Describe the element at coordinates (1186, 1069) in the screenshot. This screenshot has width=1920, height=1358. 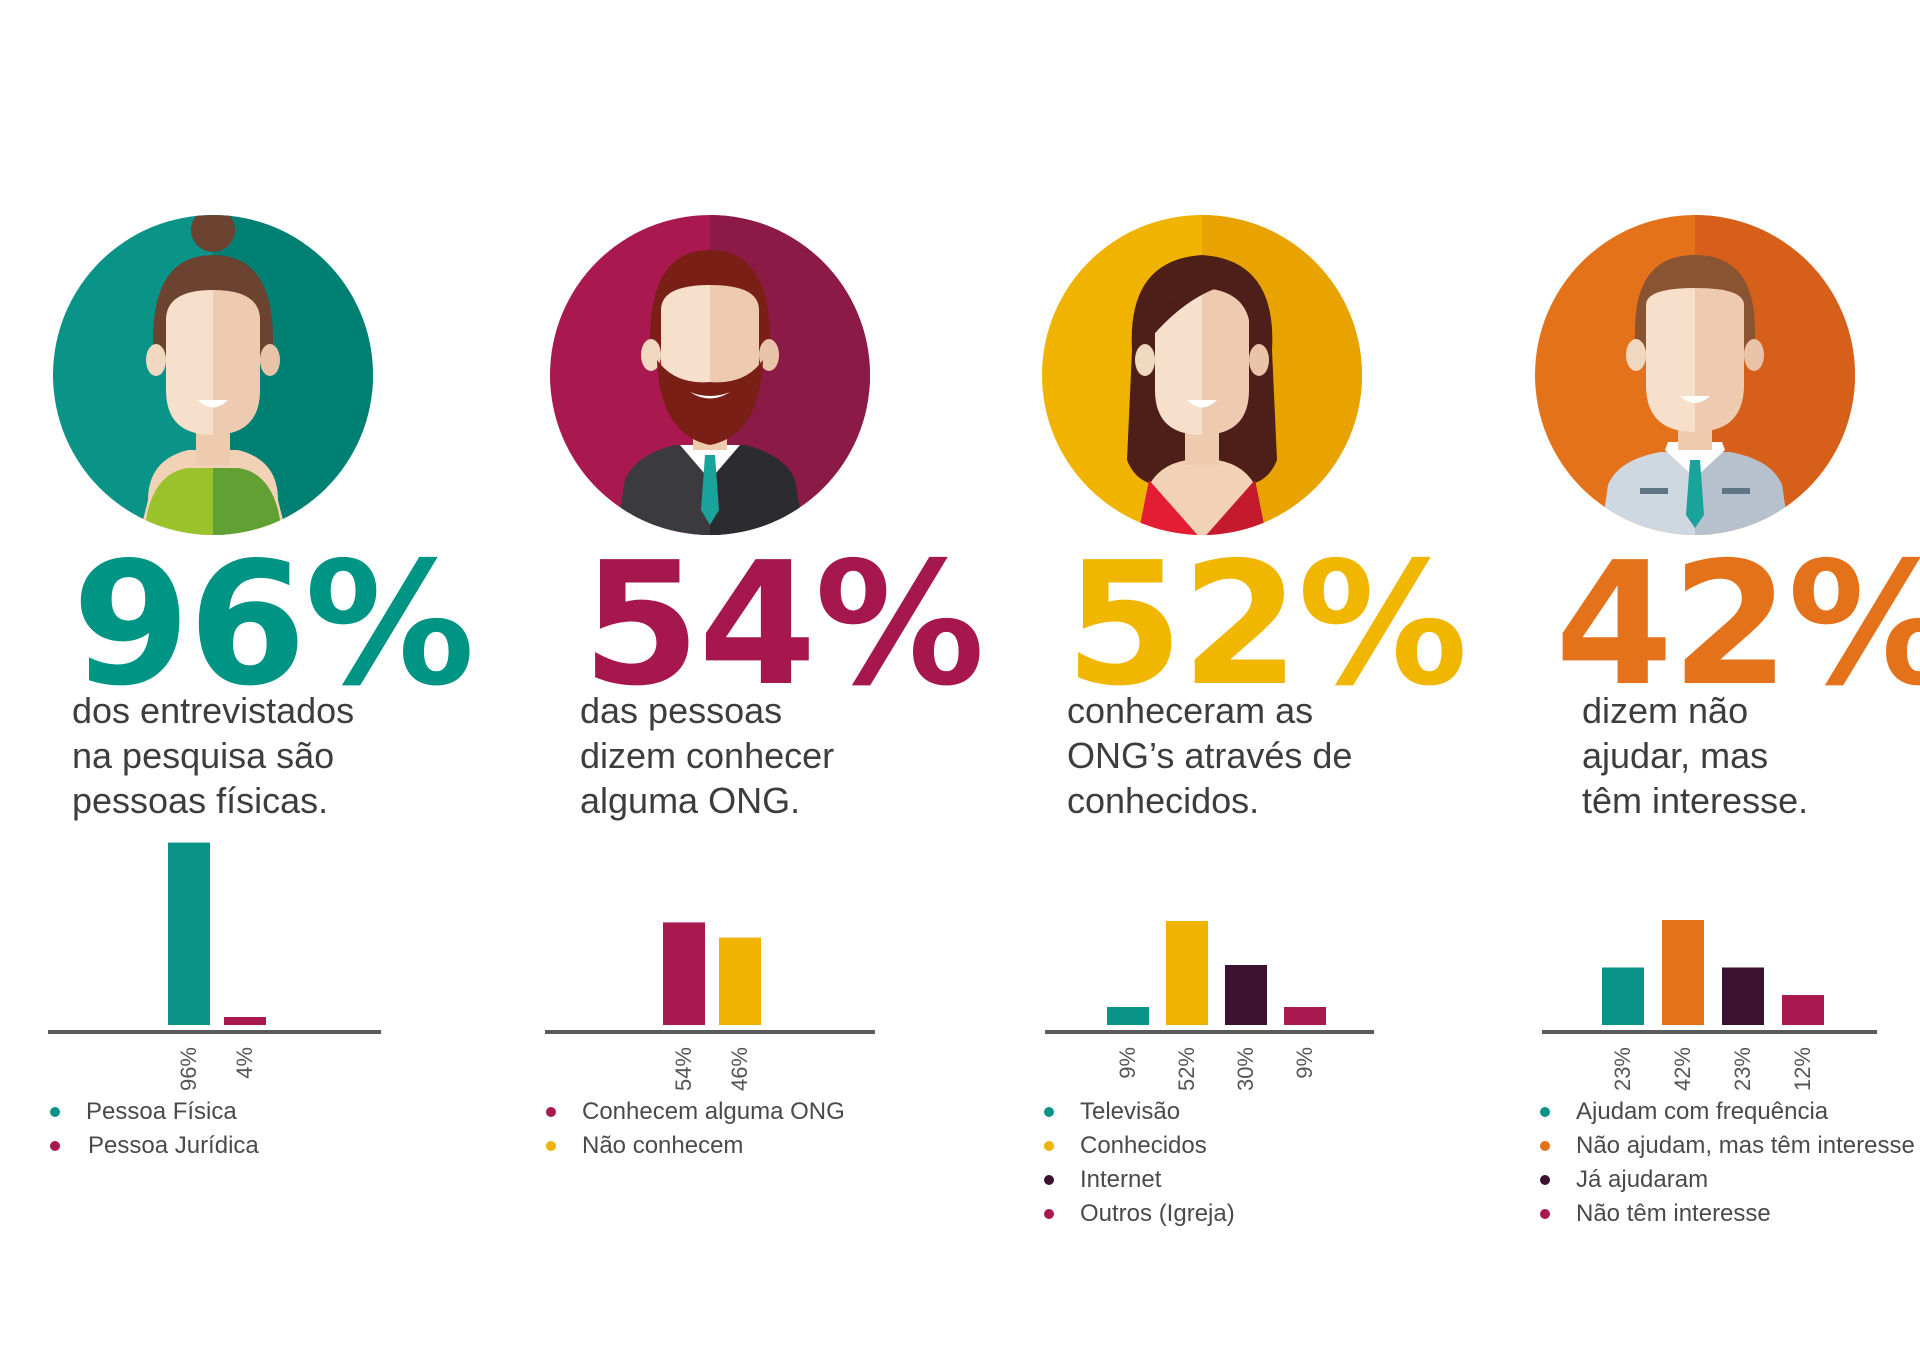
I see `tick-label: 52%` at that location.